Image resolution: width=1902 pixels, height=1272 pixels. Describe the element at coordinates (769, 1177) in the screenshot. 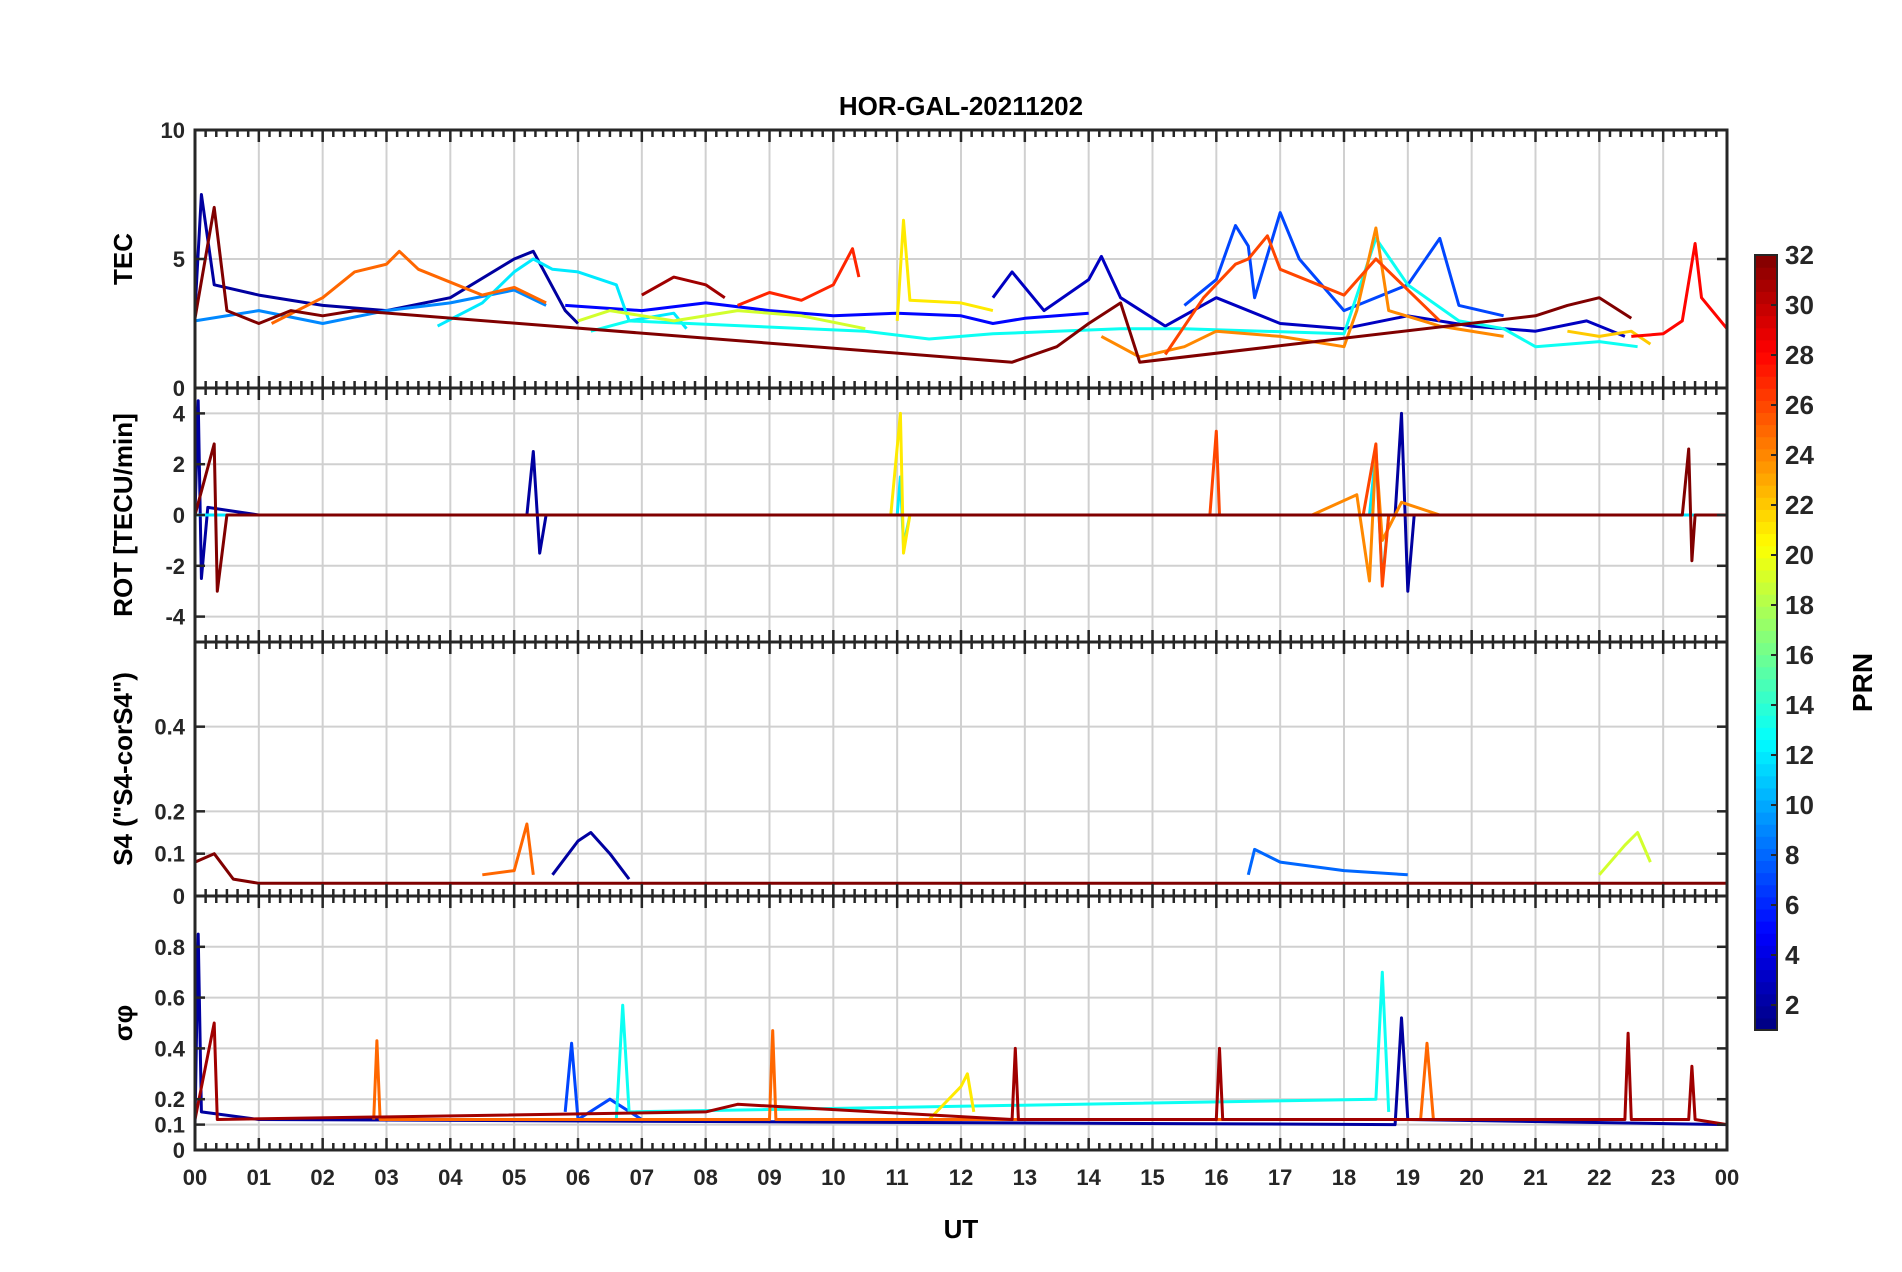

I see `x-tick-label: 09` at that location.